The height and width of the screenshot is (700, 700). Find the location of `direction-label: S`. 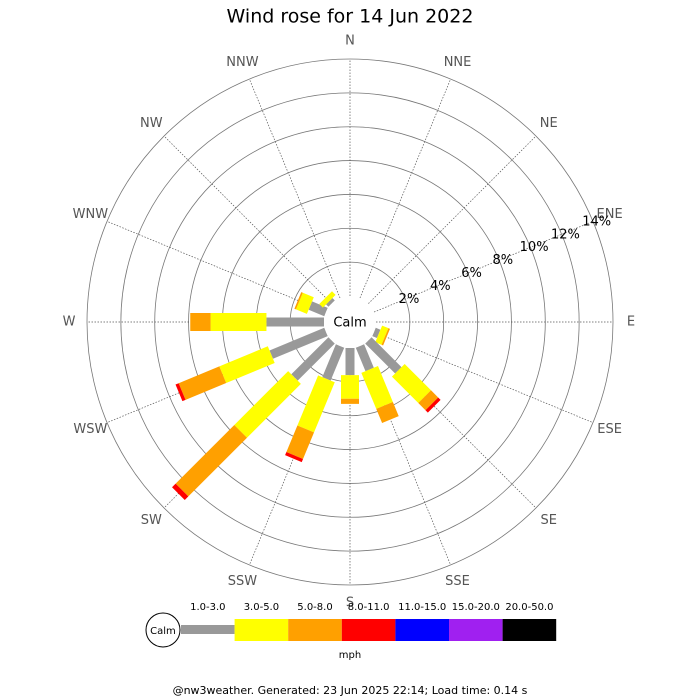

direction-label: S is located at coordinates (350, 603).